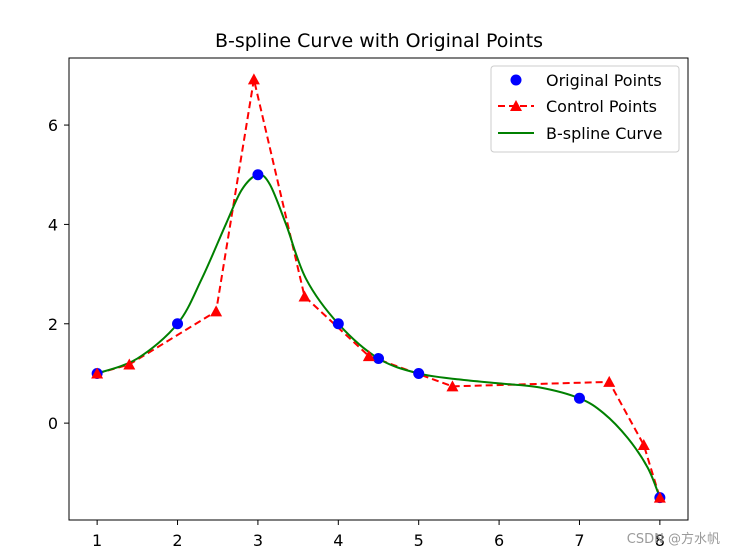 The height and width of the screenshot is (554, 736). I want to click on legend-label-bspline-curve: B-spline Curve, so click(604, 133).